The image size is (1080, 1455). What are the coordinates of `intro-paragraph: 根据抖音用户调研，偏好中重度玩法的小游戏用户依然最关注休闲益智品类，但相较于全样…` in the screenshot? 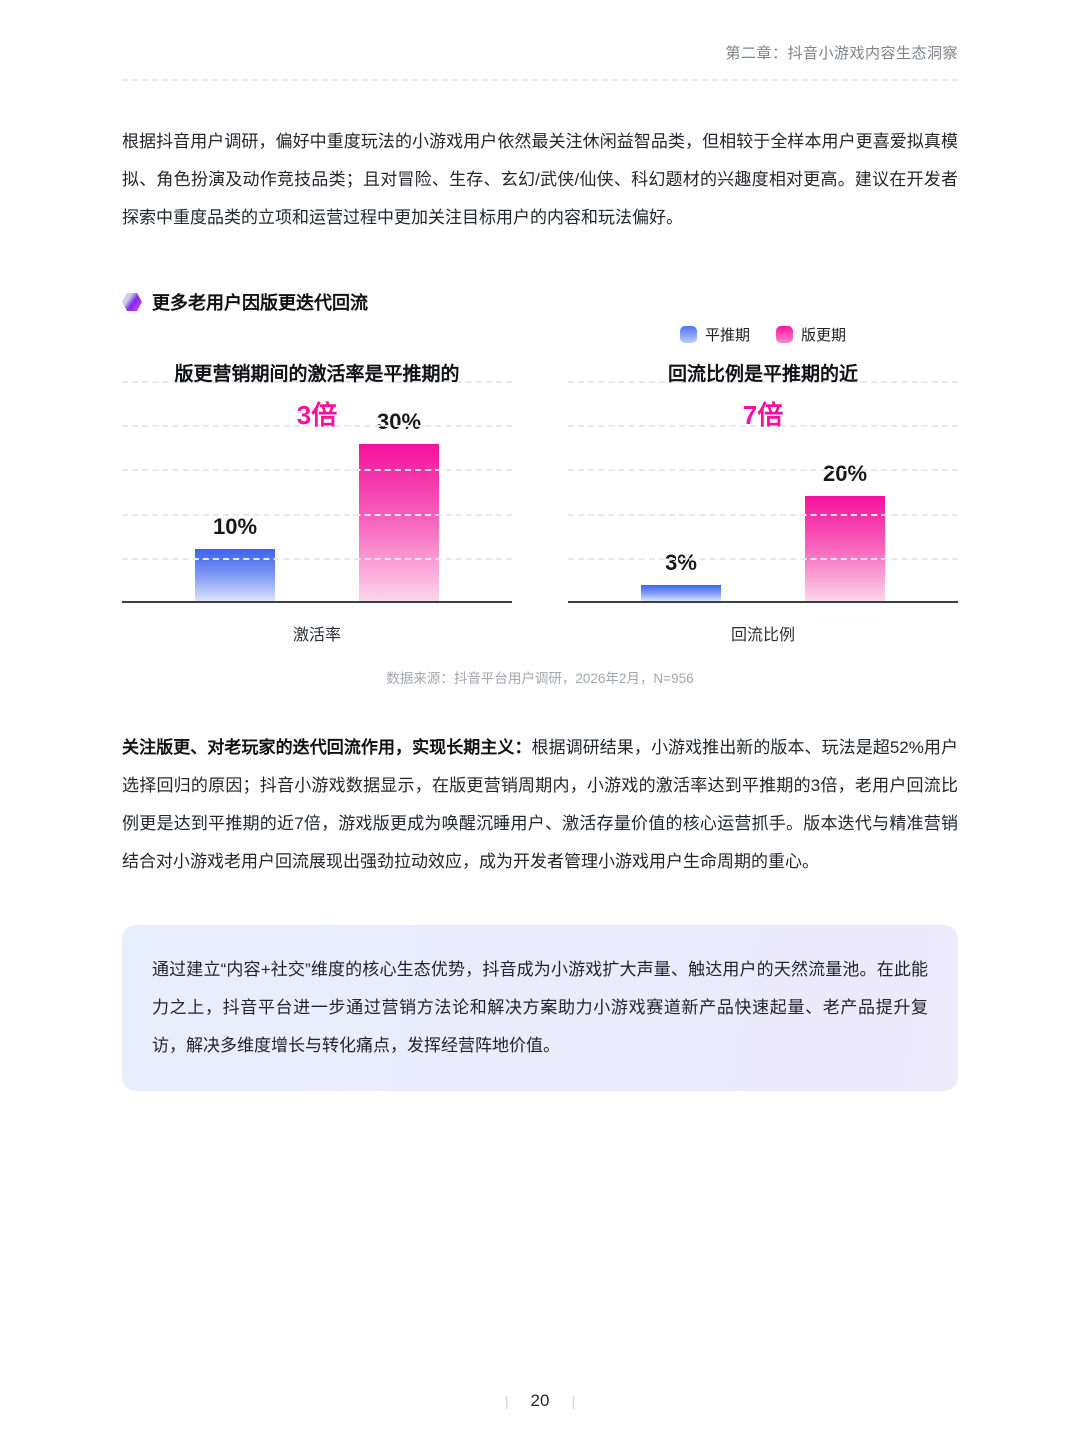 It's located at (540, 179).